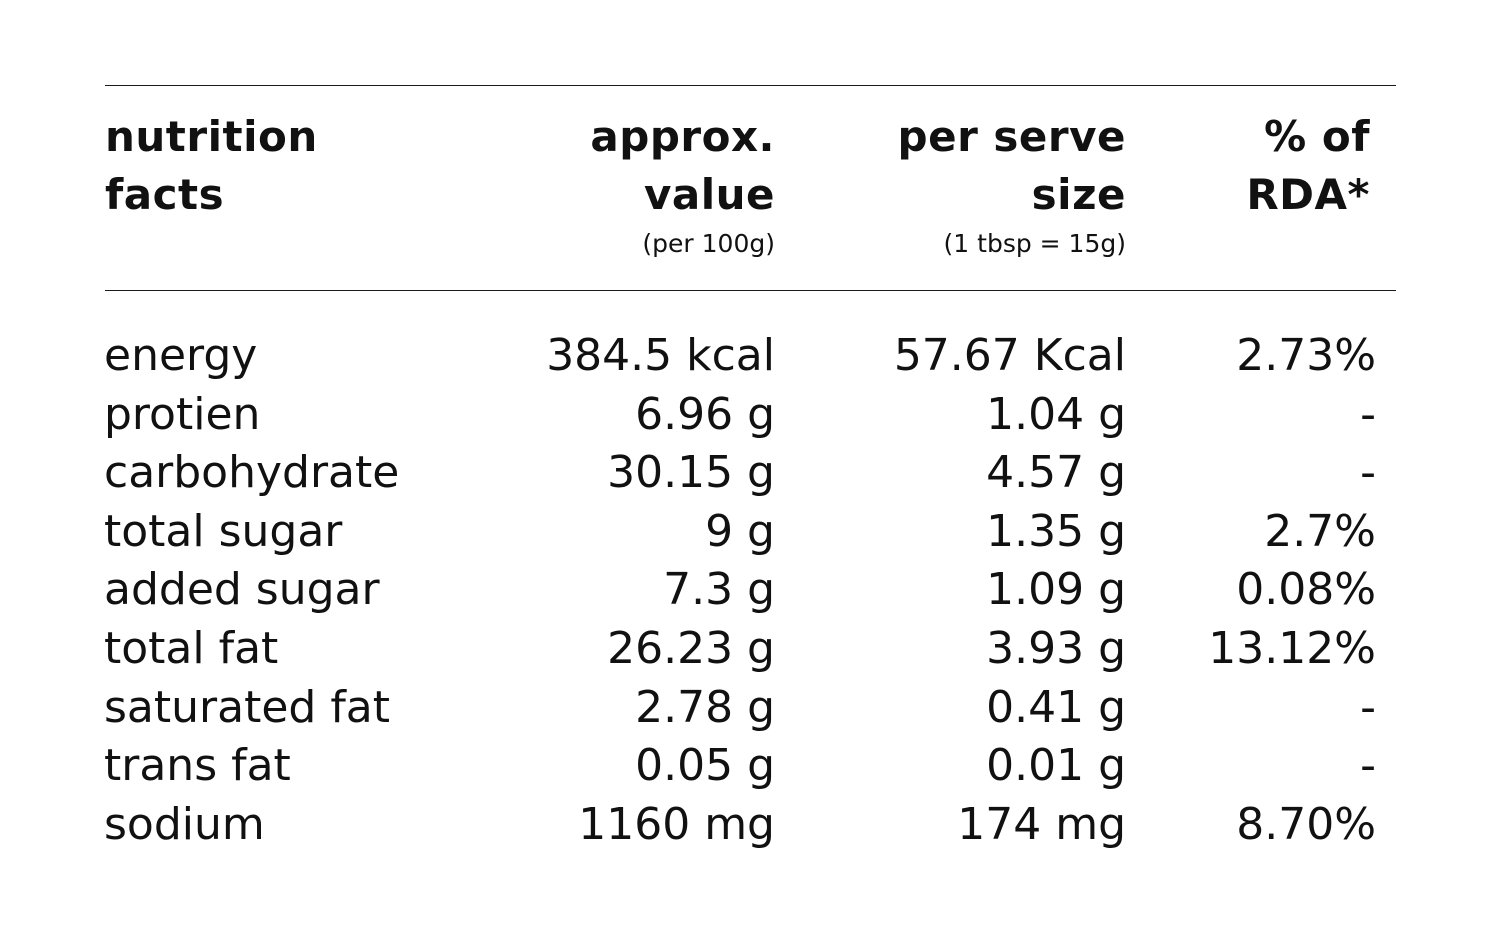  I want to click on rda-value: 8.70%, so click(1306, 824).